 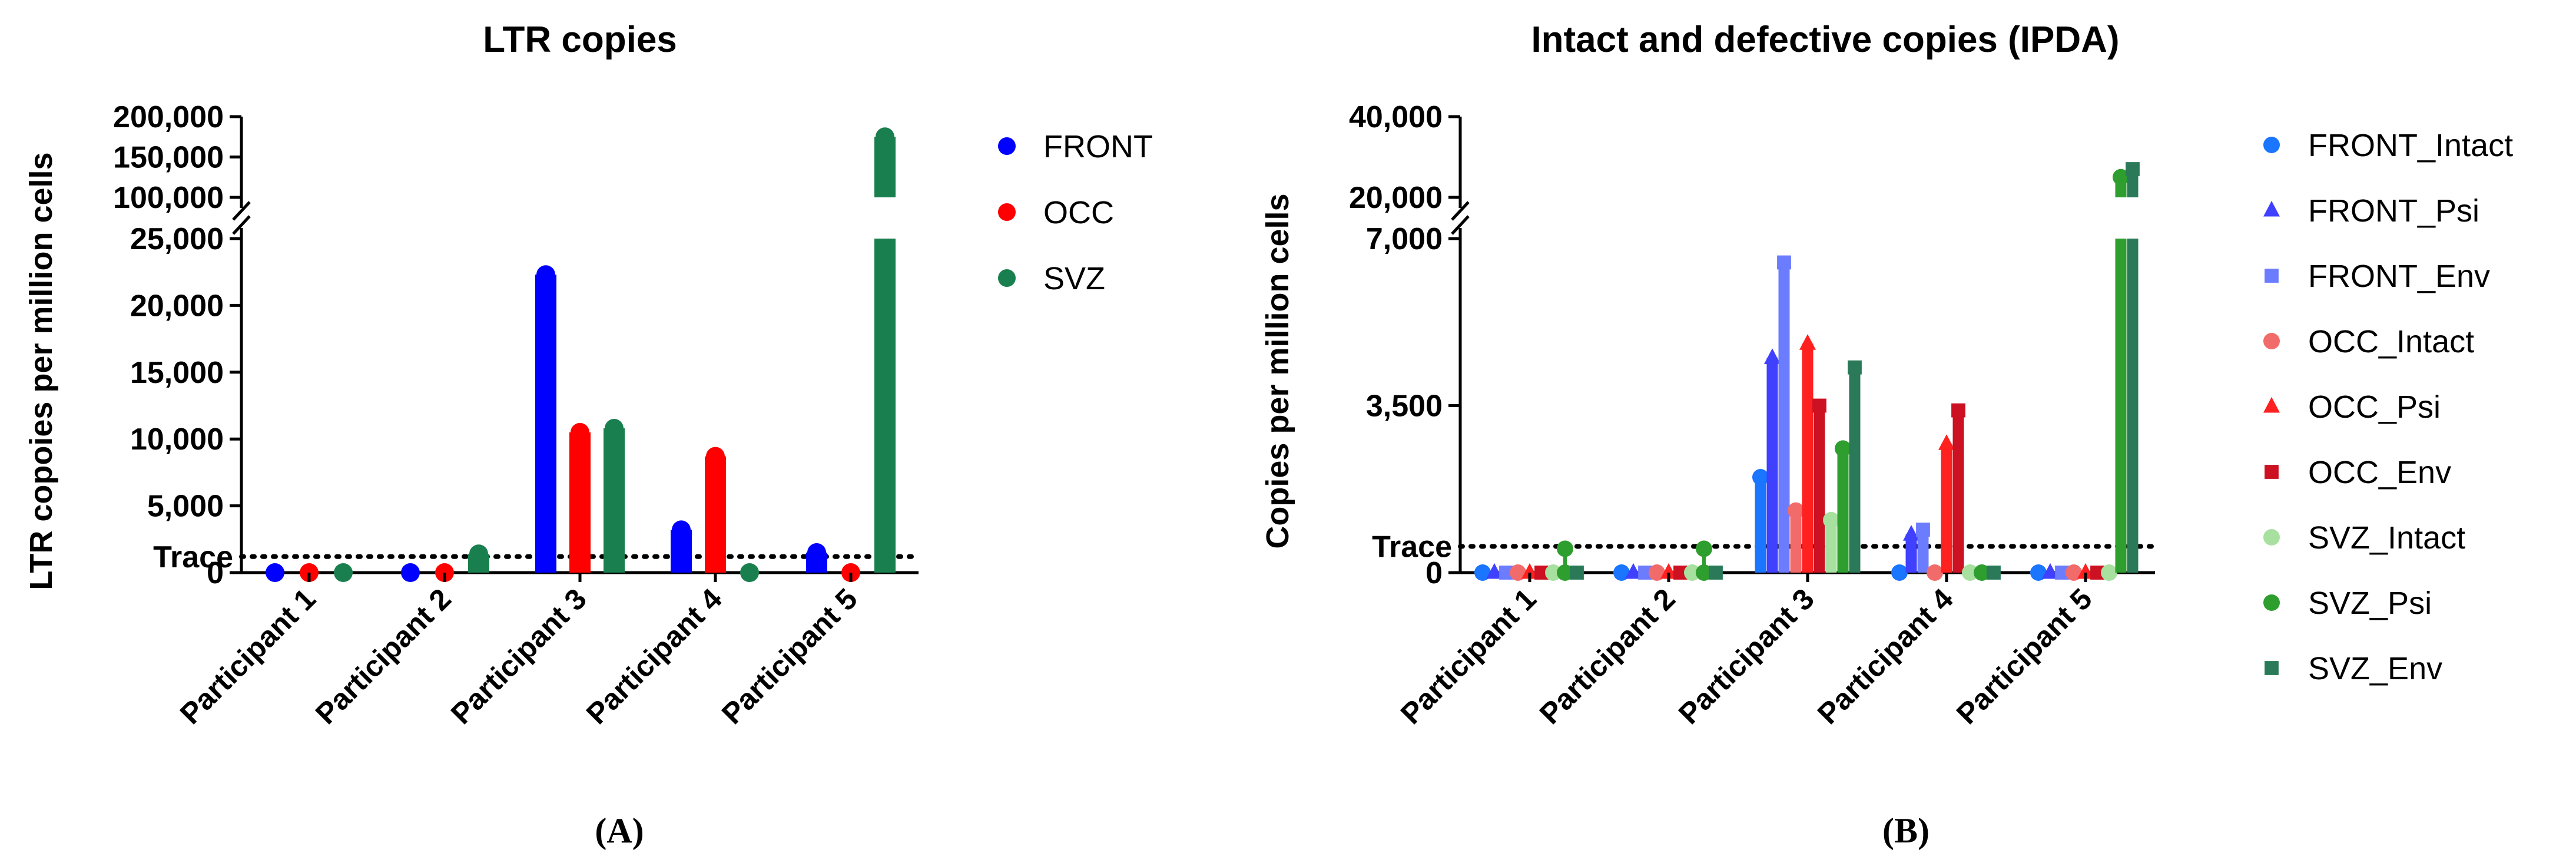 I want to click on x-tick-label: Participant 3, so click(x=1746, y=656).